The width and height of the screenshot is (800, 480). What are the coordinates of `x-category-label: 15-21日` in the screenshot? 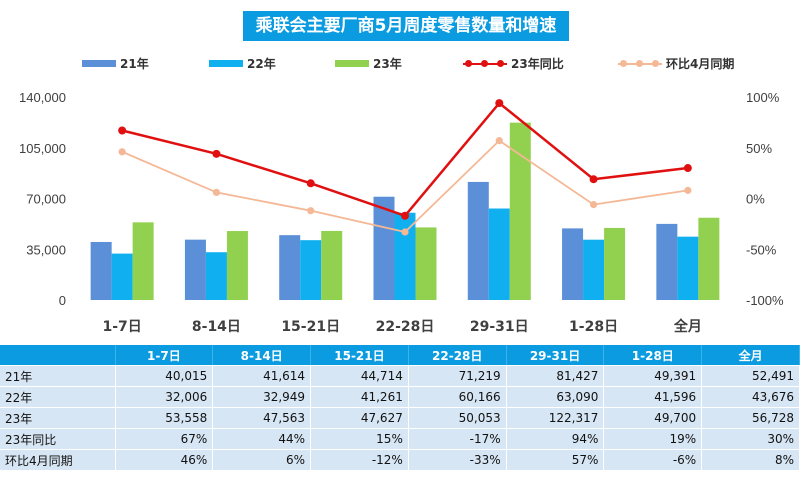 It's located at (310, 327).